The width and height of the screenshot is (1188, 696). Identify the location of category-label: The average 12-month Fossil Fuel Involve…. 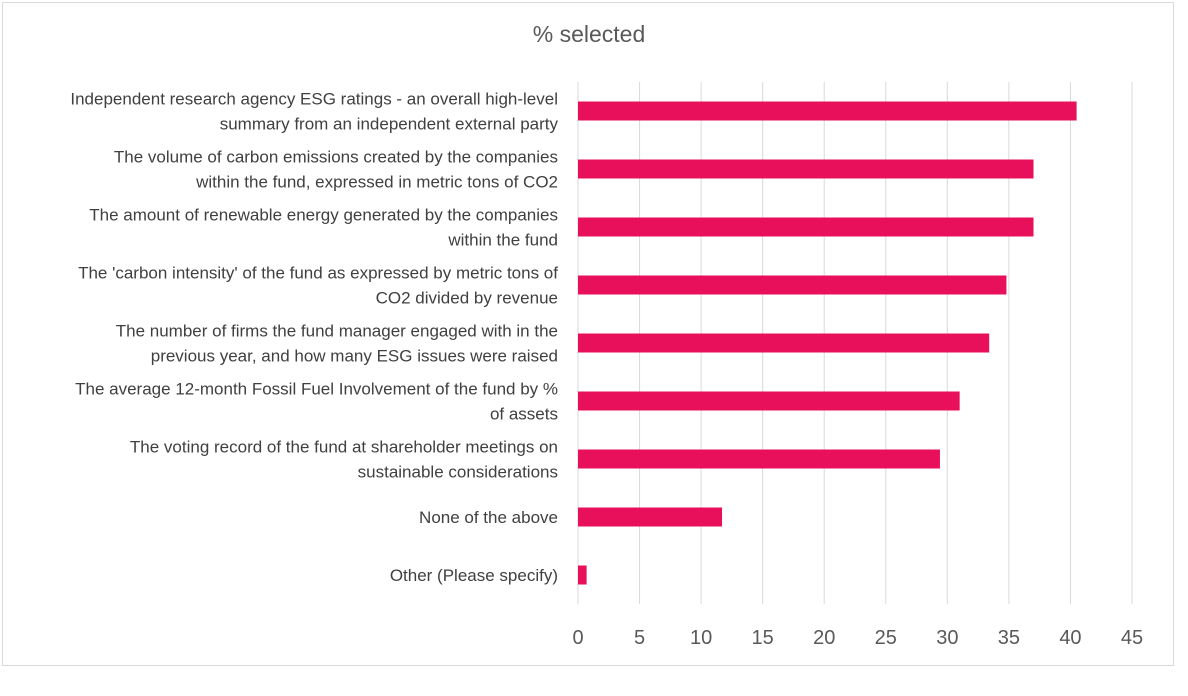
(316, 389).